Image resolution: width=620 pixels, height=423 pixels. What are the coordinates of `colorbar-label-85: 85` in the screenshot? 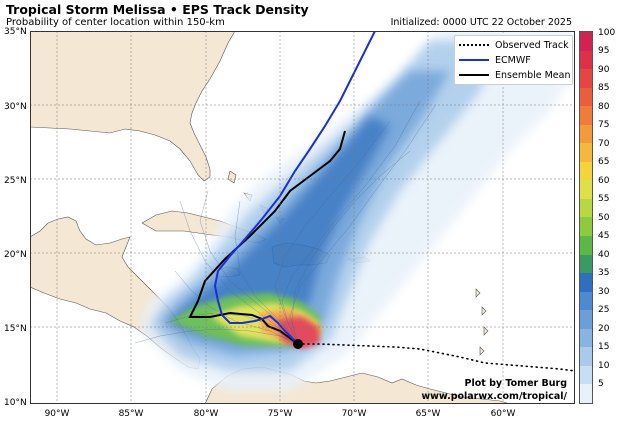 It's located at (604, 88).